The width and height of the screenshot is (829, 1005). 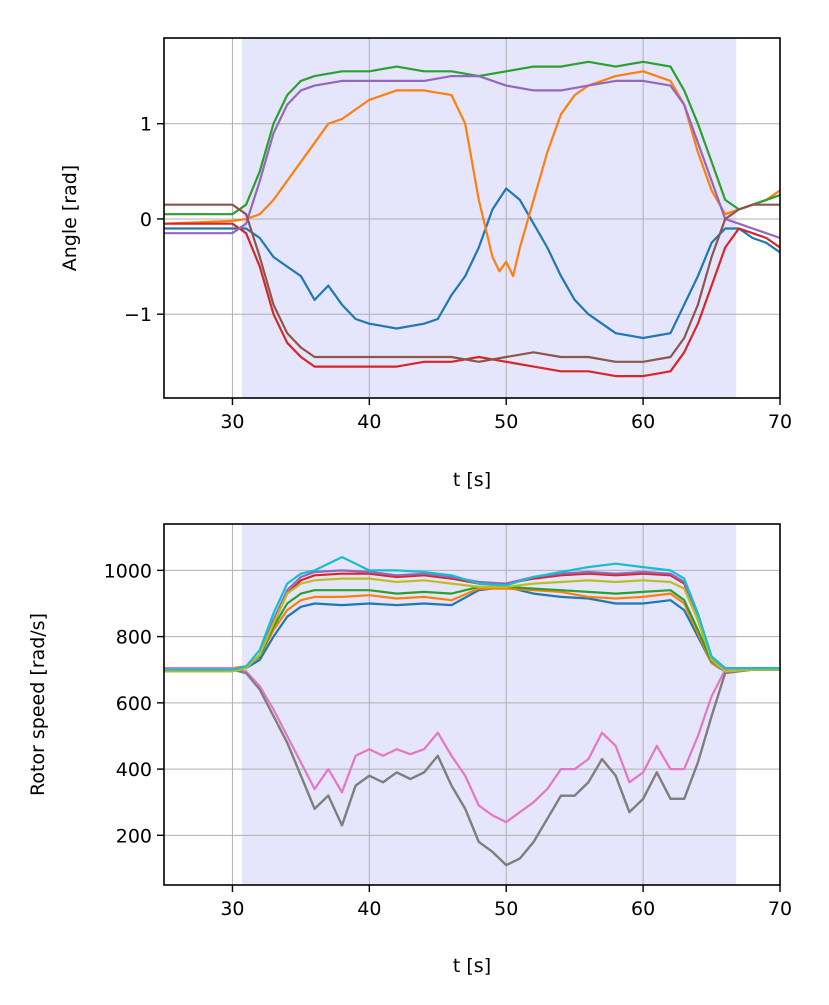 What do you see at coordinates (134, 704) in the screenshot?
I see `y-tick-label: 600` at bounding box center [134, 704].